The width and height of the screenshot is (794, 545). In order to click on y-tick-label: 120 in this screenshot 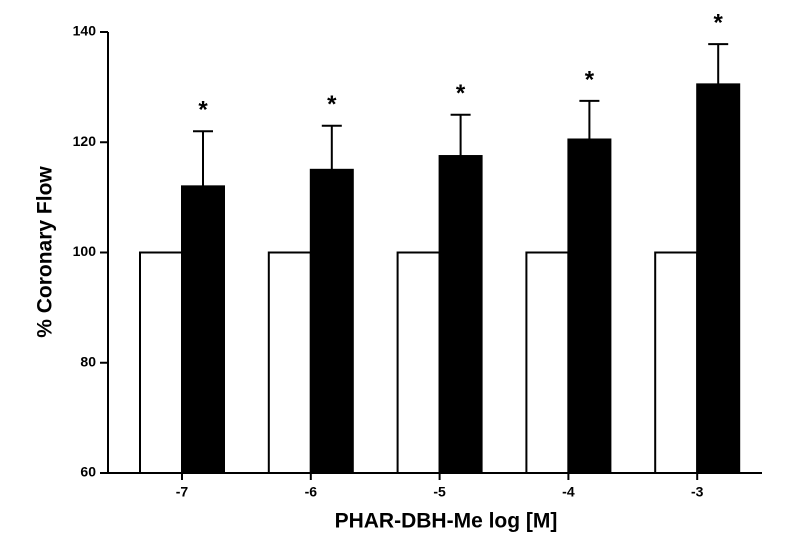, I will do `click(85, 141)`.